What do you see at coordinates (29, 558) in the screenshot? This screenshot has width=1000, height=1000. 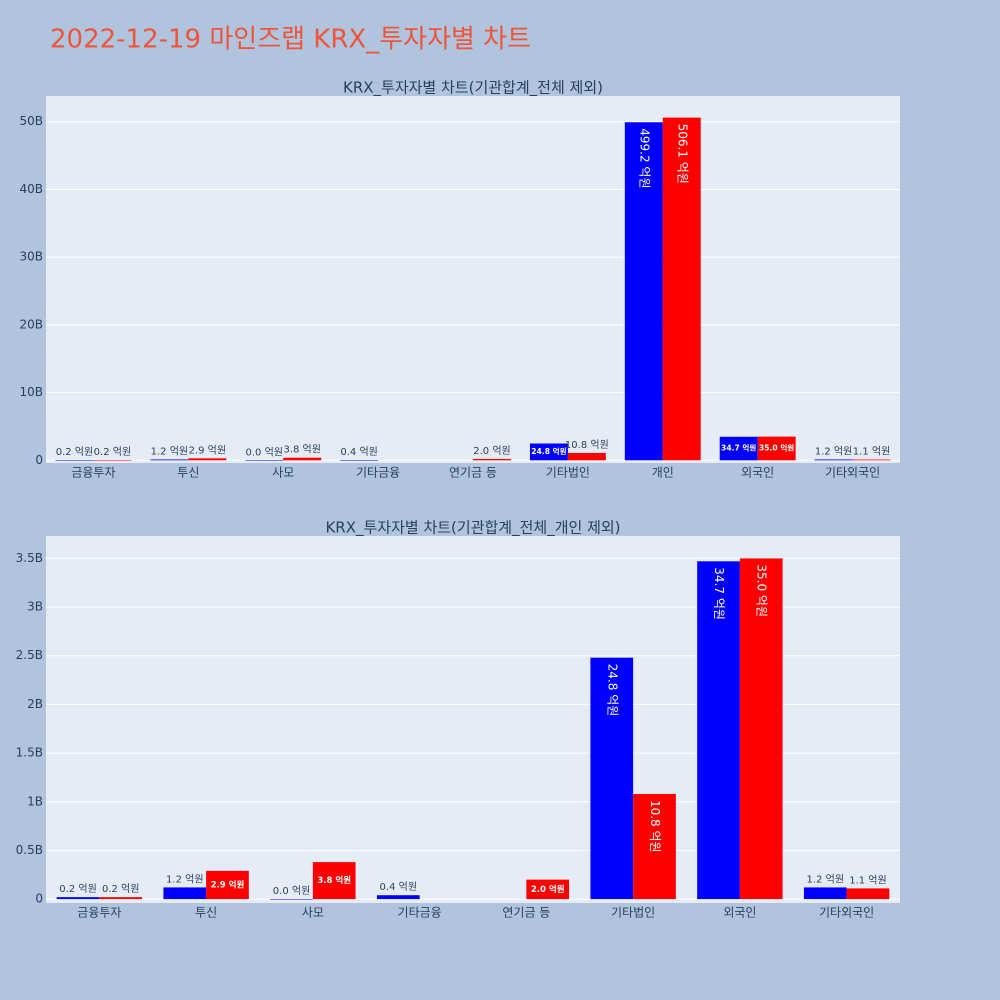 I see `y-tick-label: 3.5B` at bounding box center [29, 558].